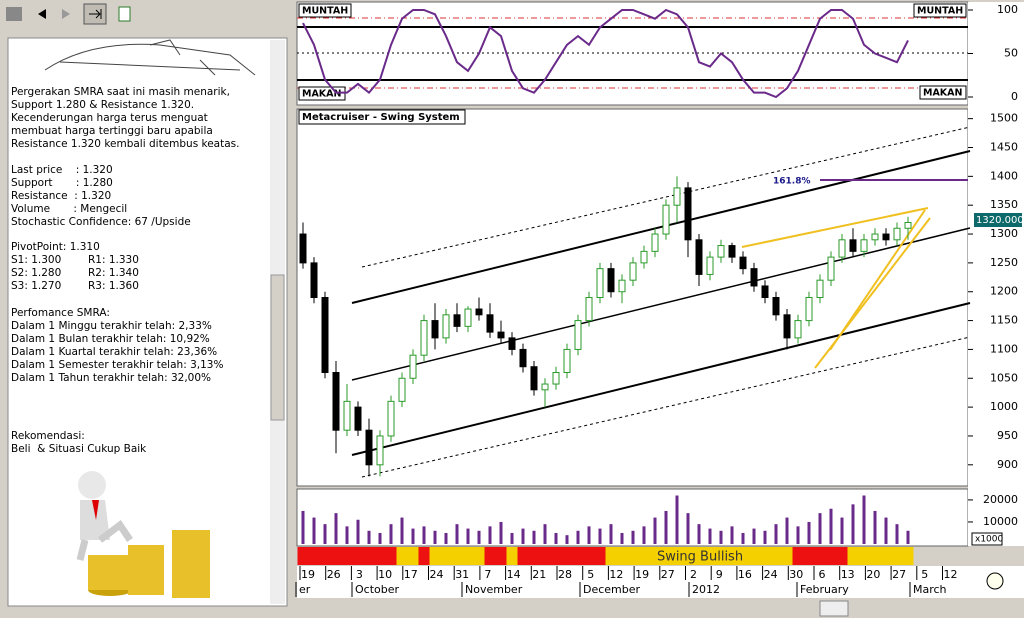 Image resolution: width=1024 pixels, height=622 pixels. I want to click on info-line: S2: 1.280 R2: 1.340, so click(75, 273).